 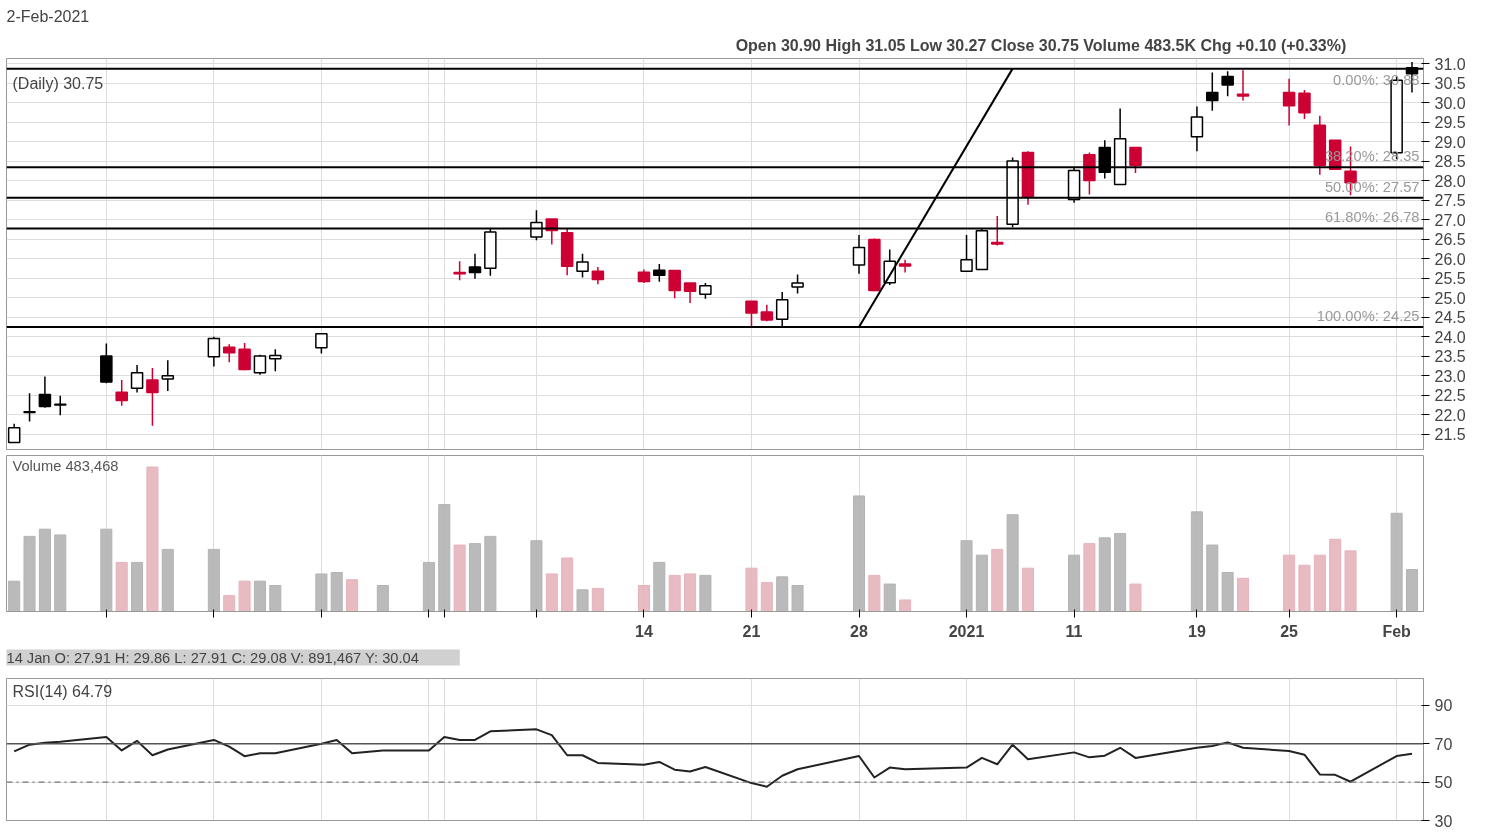 I want to click on y-tick-label: 23.5, so click(x=1450, y=357).